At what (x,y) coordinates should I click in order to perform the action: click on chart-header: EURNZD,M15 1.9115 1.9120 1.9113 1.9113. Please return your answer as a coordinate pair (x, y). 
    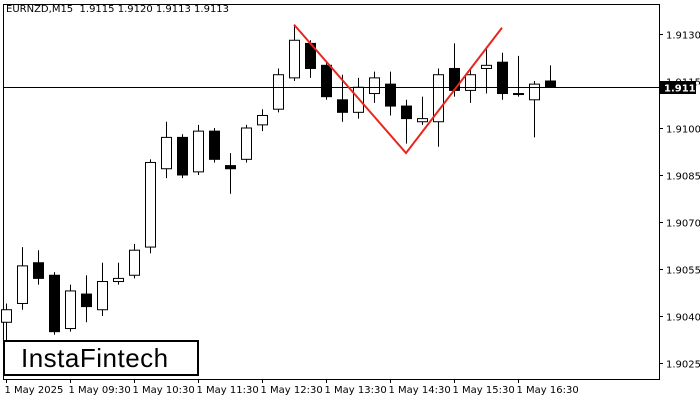
    Looking at the image, I should click on (118, 9).